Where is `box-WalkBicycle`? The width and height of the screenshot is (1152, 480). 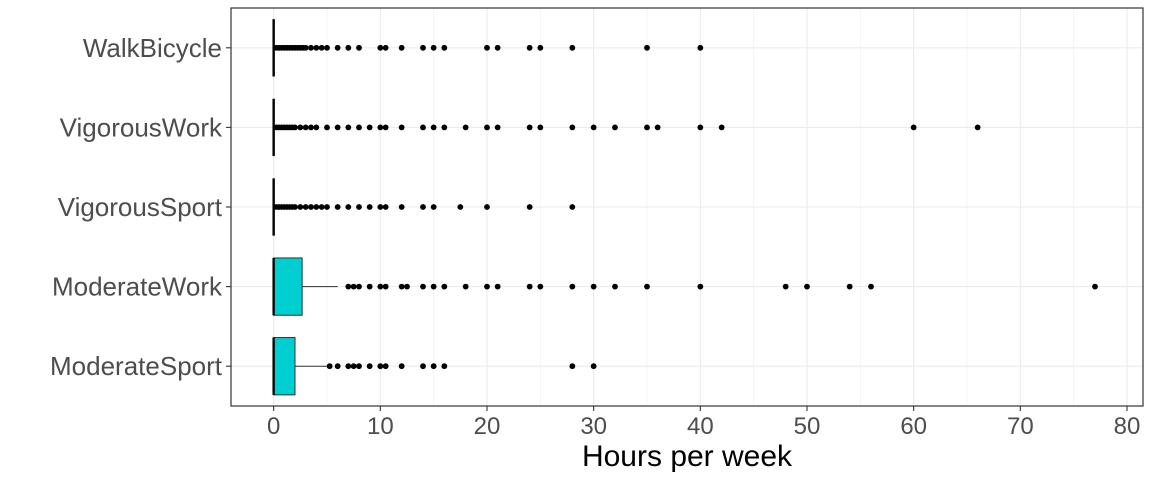 box-WalkBicycle is located at coordinates (488, 48).